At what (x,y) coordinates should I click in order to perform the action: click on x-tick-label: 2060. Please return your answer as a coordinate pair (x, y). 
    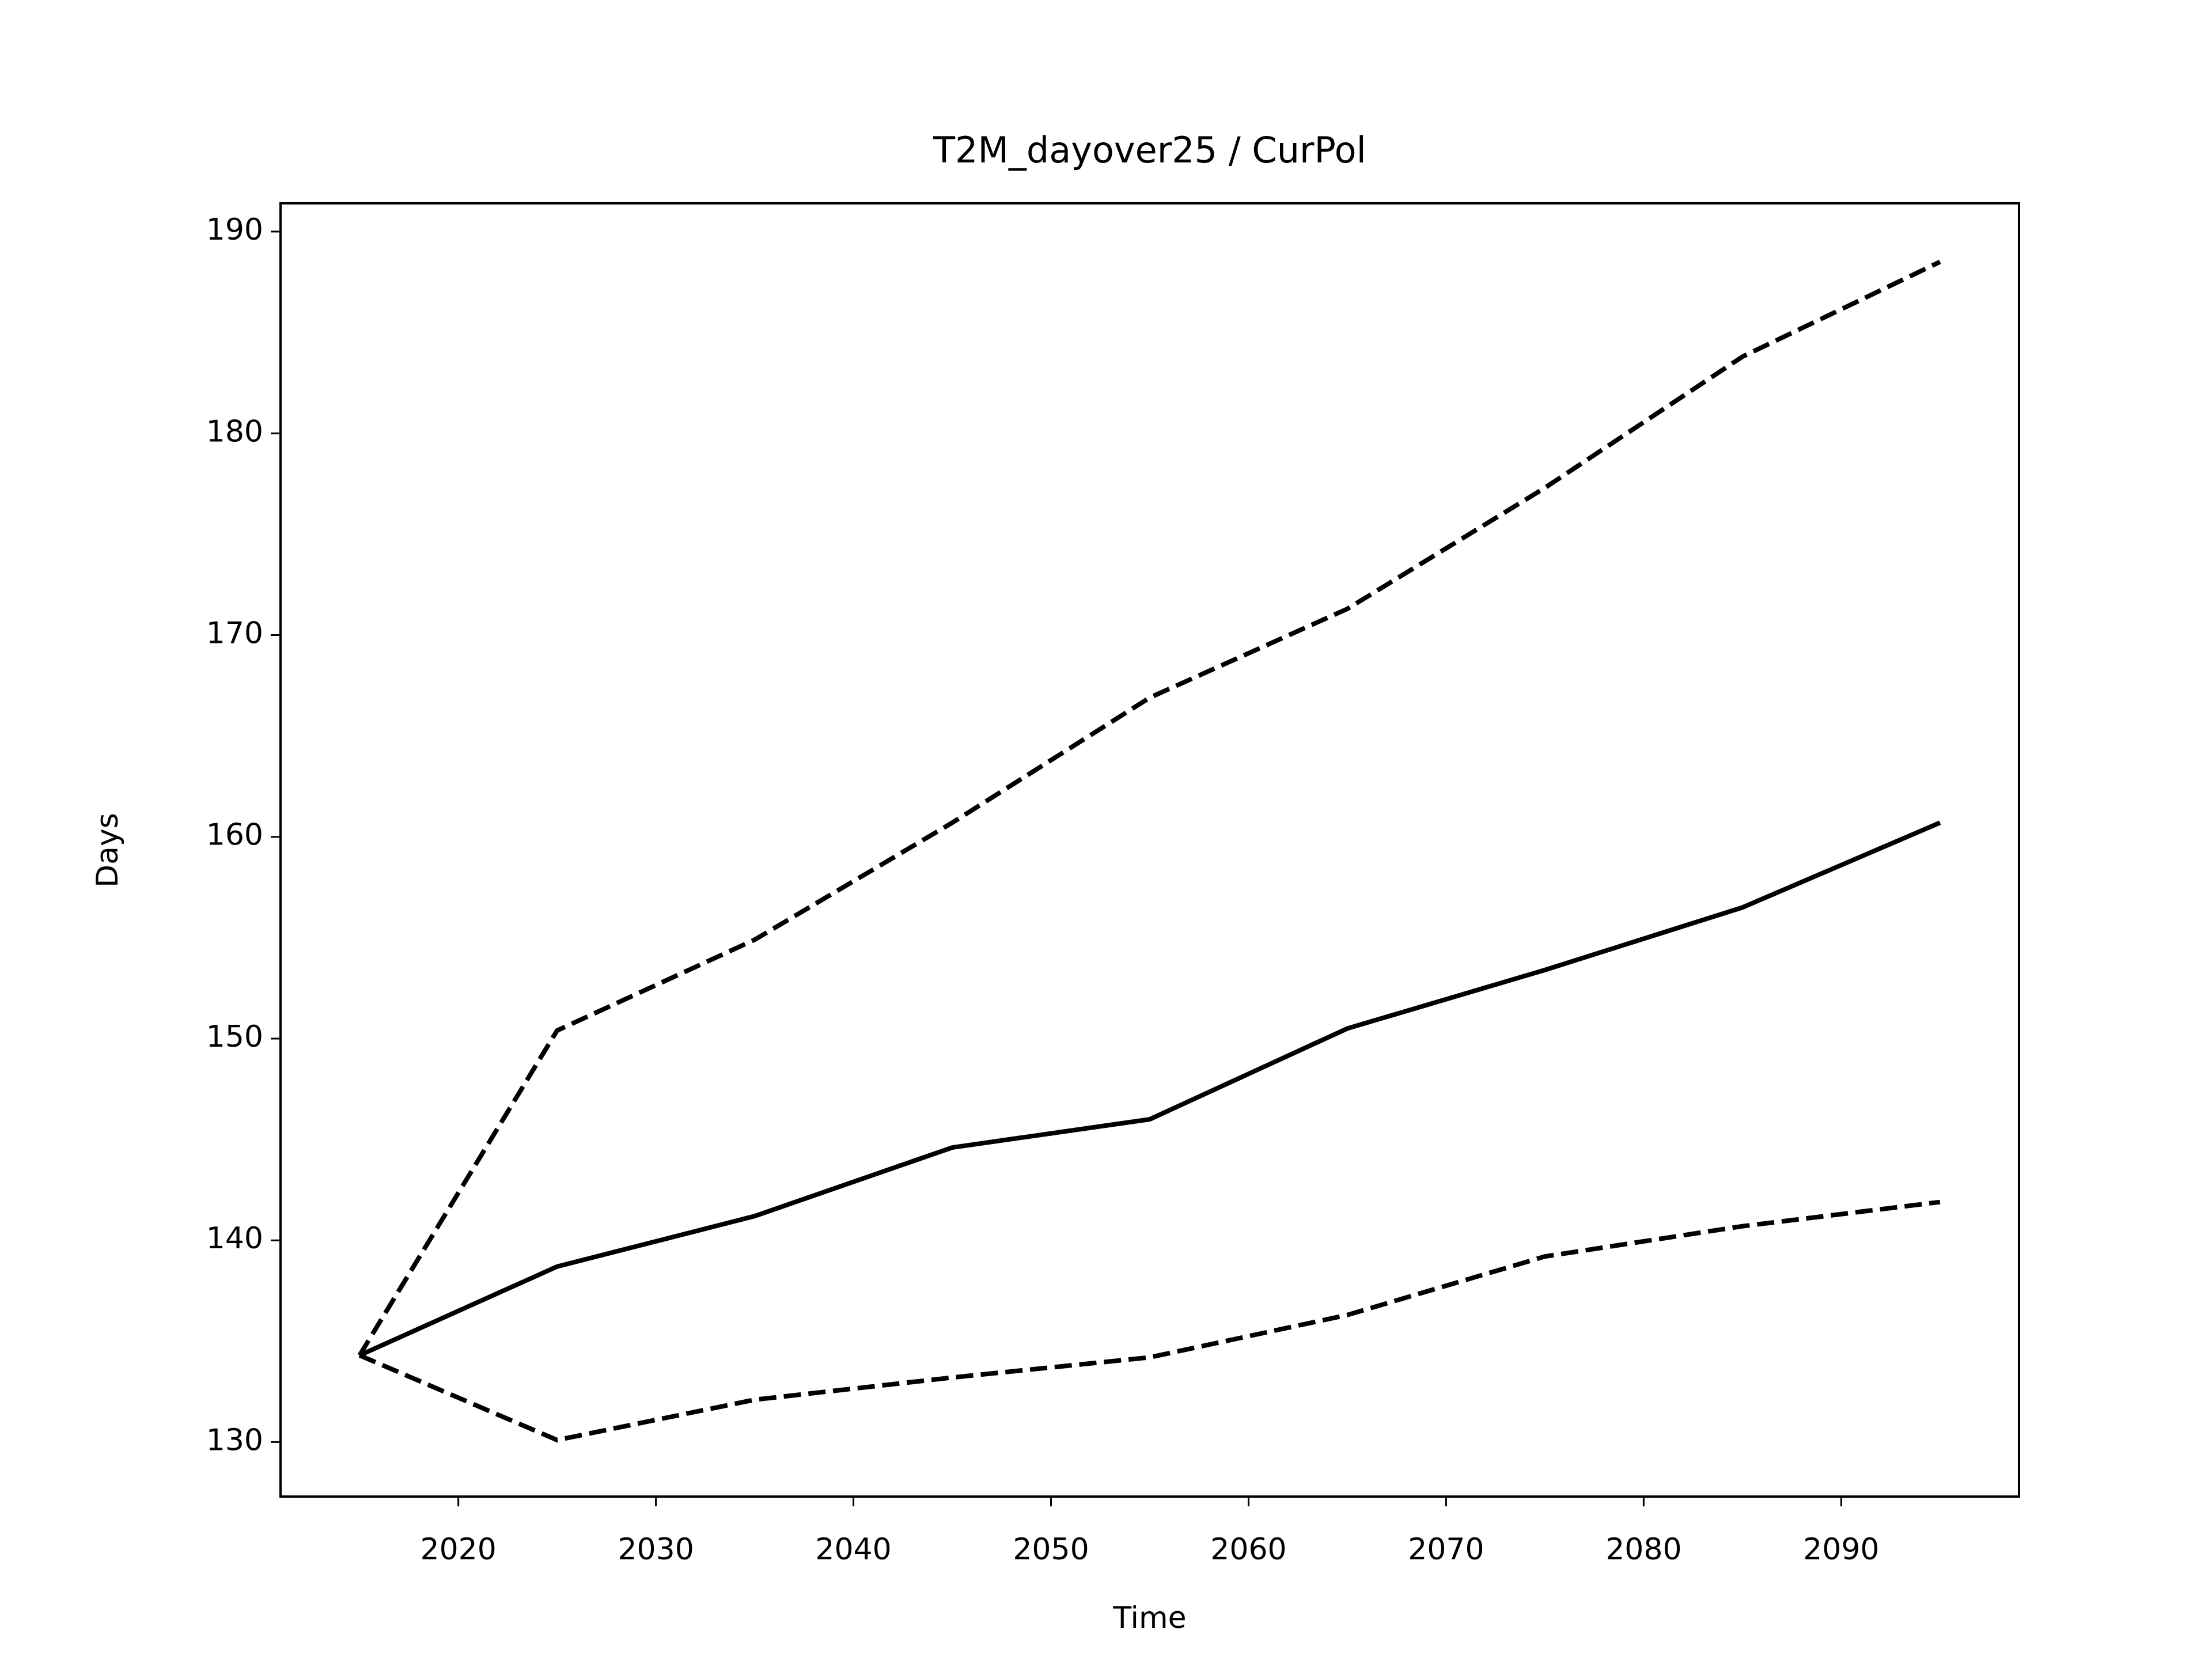
    Looking at the image, I should click on (1248, 1549).